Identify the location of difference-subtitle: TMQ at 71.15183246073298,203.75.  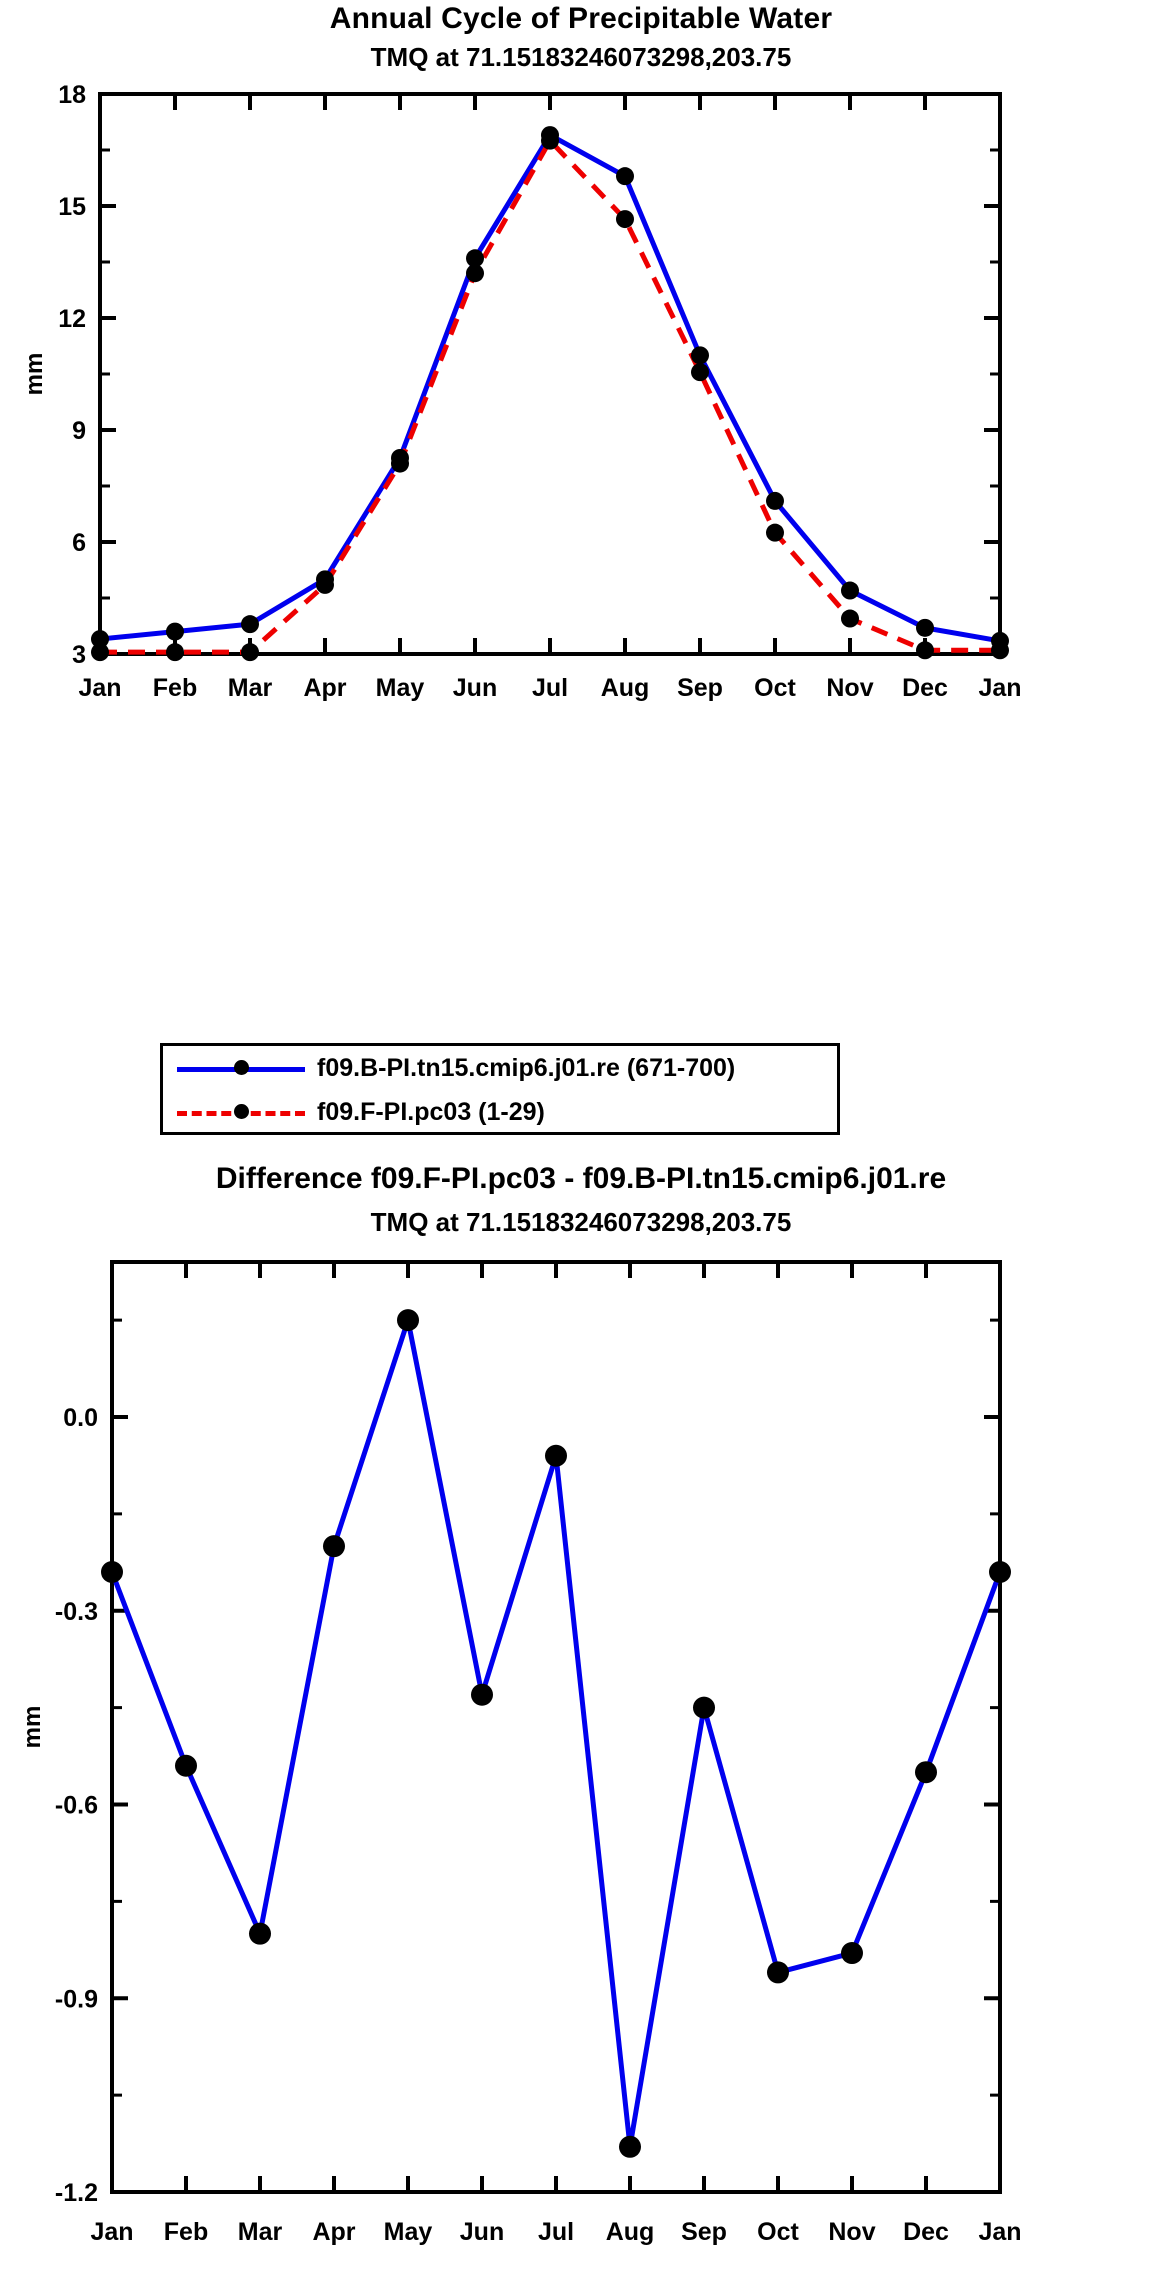
(581, 1222).